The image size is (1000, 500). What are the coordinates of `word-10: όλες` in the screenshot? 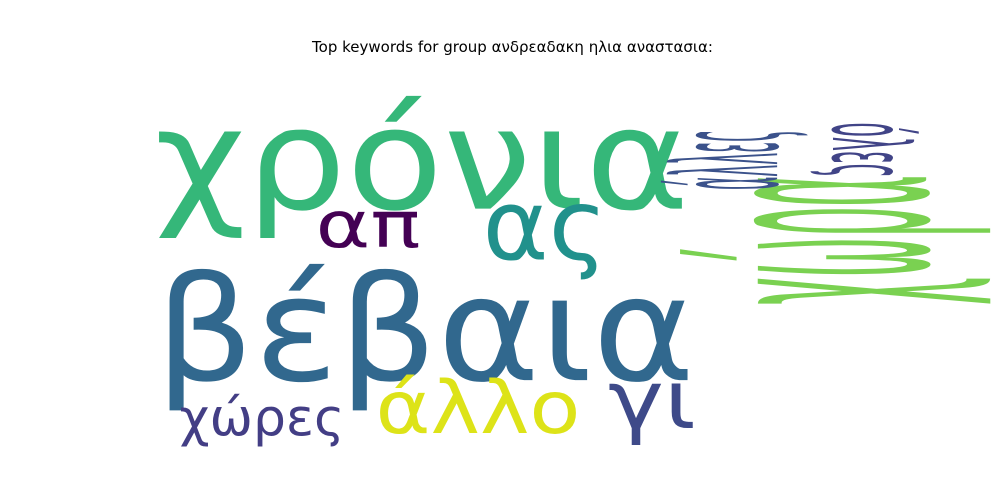 It's located at (869, 150).